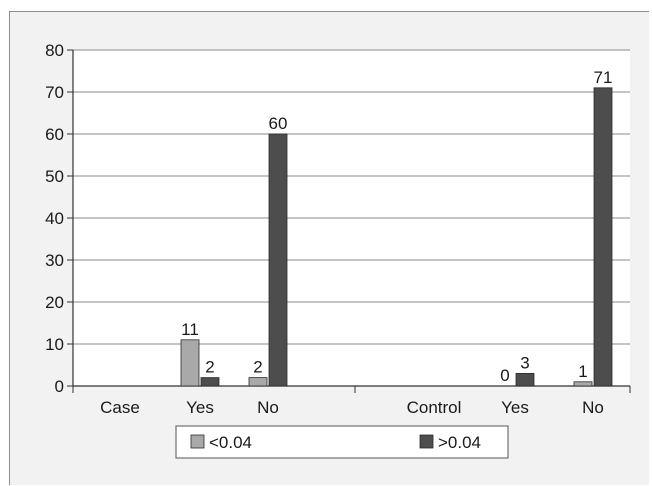  What do you see at coordinates (54, 92) in the screenshot?
I see `y-tick-label: 70` at bounding box center [54, 92].